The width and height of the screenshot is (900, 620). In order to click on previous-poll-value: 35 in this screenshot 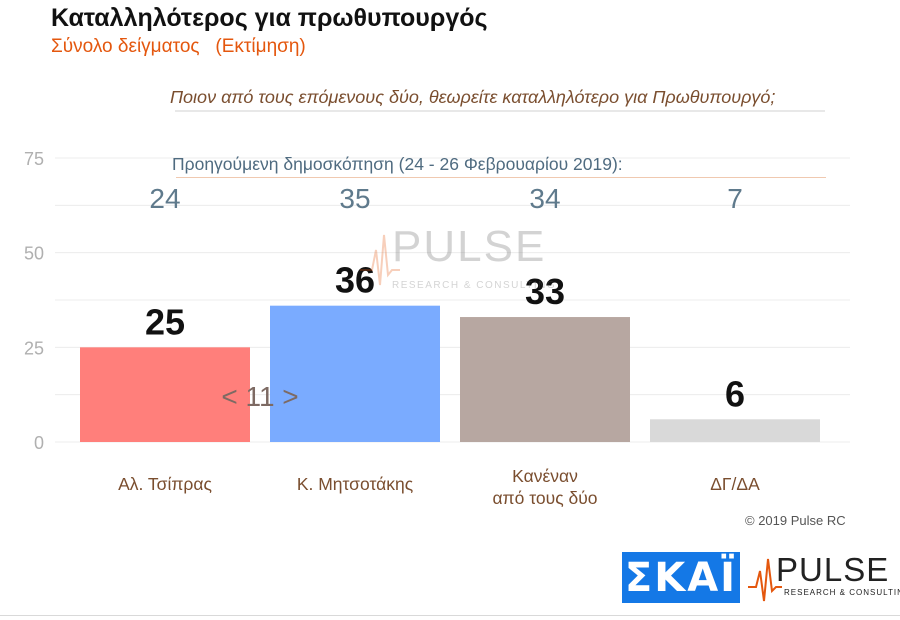, I will do `click(354, 198)`.